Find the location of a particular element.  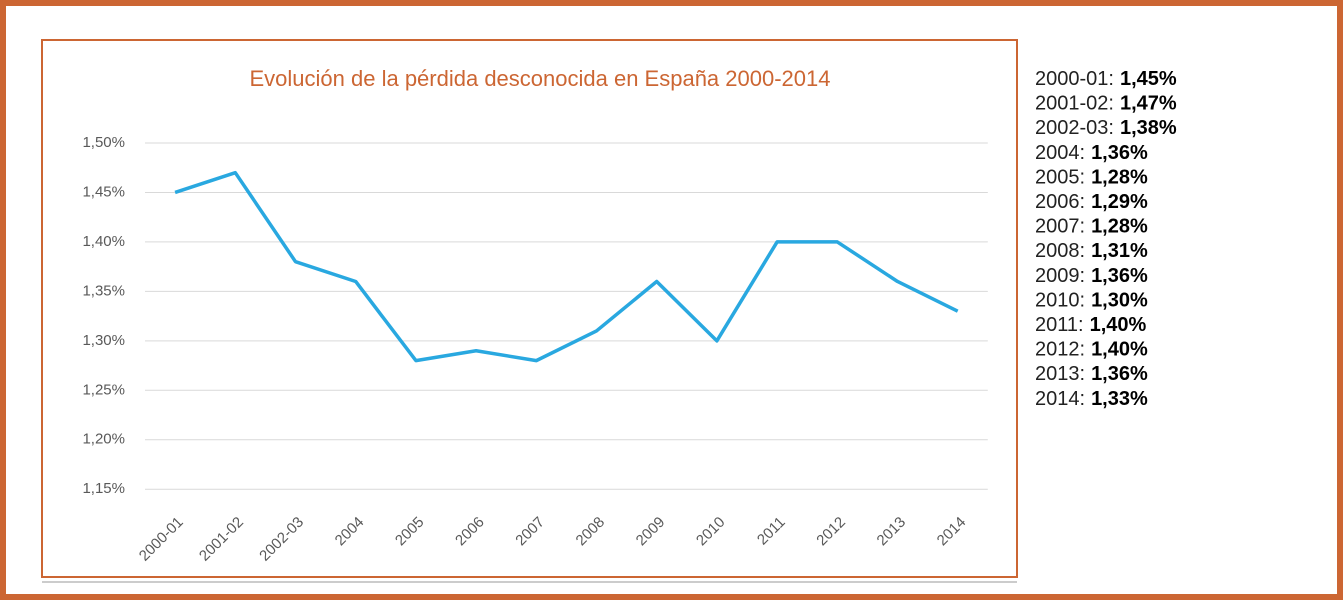

list-label: 2012: is located at coordinates (1060, 350).